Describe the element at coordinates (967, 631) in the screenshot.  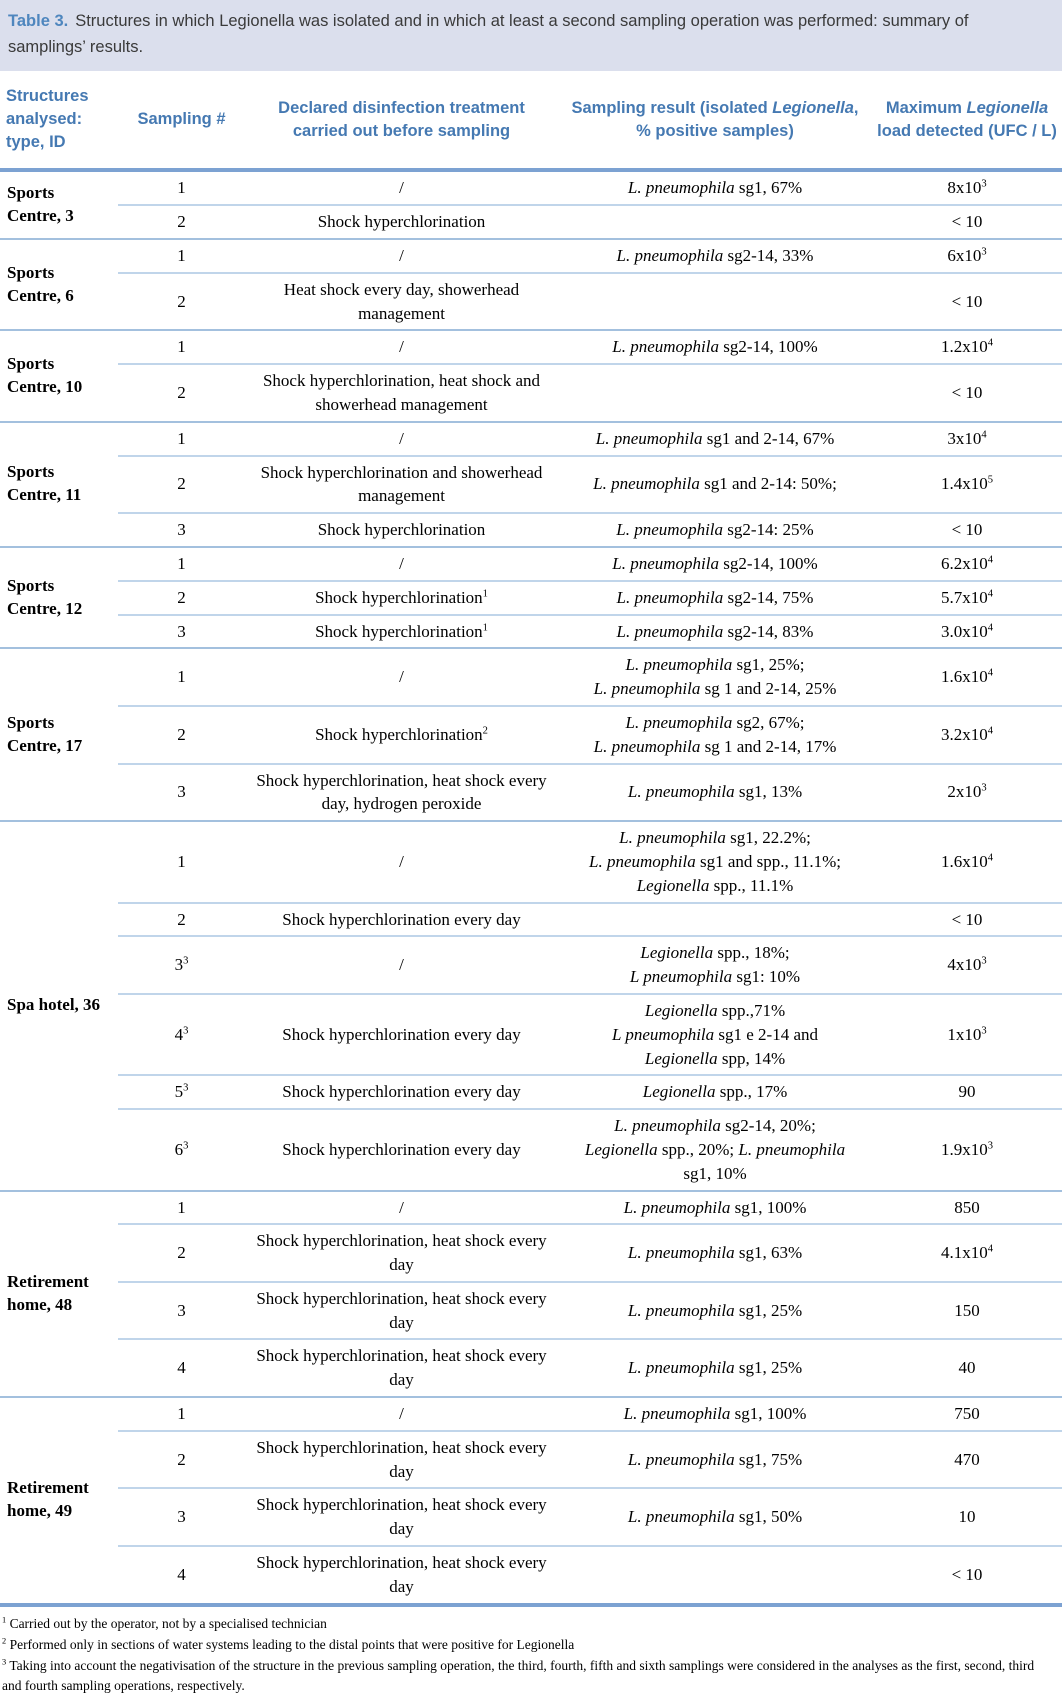
I see `cell-max-load: 3.0x104` at that location.